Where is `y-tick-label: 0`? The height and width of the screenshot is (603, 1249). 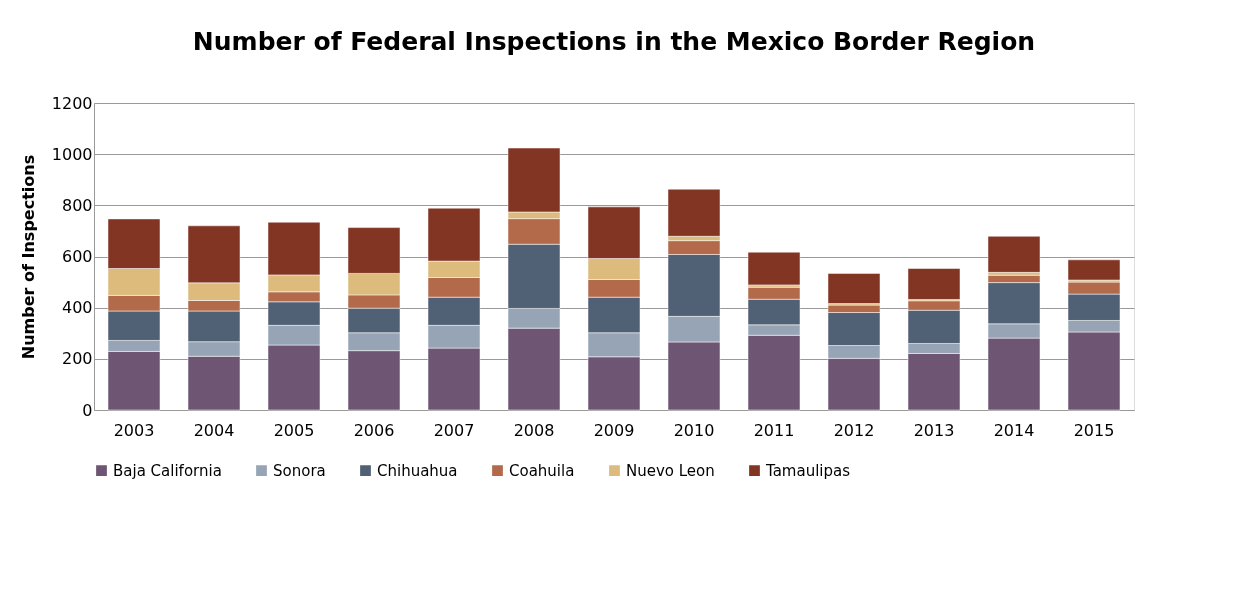
y-tick-label: 0 is located at coordinates (87, 410).